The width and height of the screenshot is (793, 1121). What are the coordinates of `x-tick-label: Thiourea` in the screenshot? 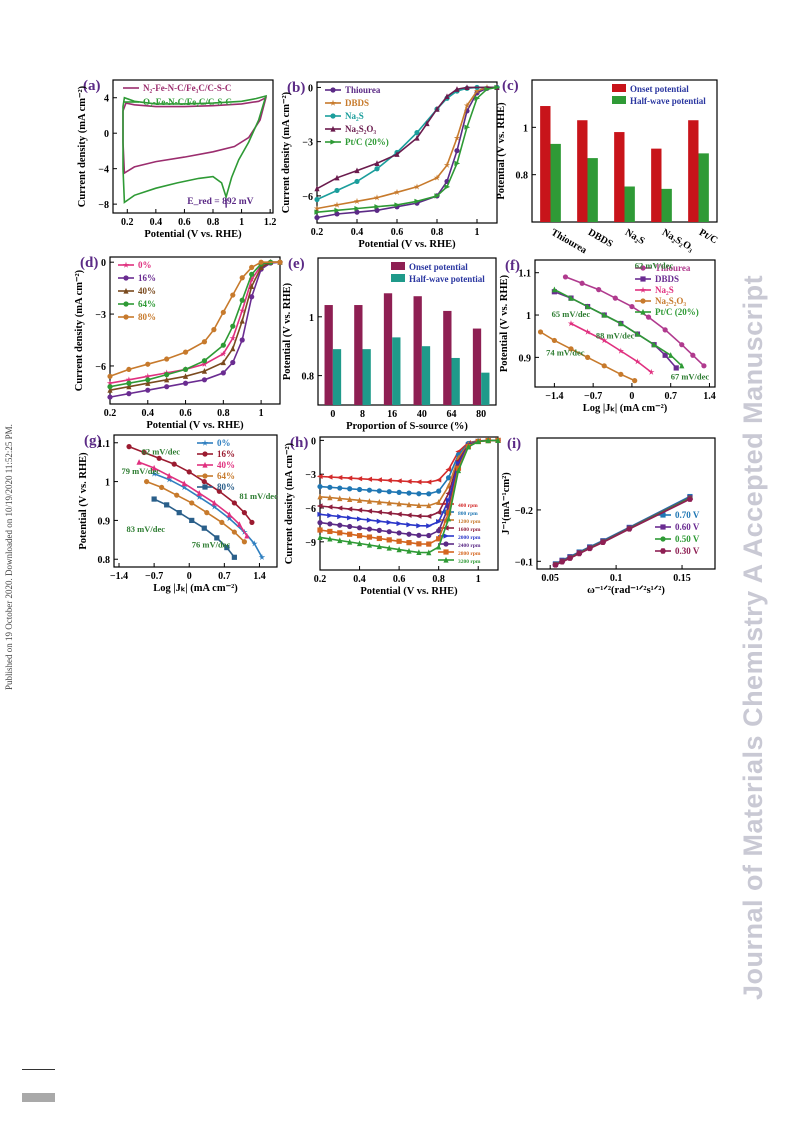 It's located at (569, 241).